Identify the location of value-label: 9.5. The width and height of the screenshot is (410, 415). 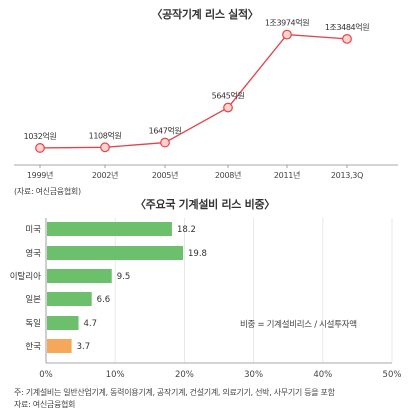
(124, 277).